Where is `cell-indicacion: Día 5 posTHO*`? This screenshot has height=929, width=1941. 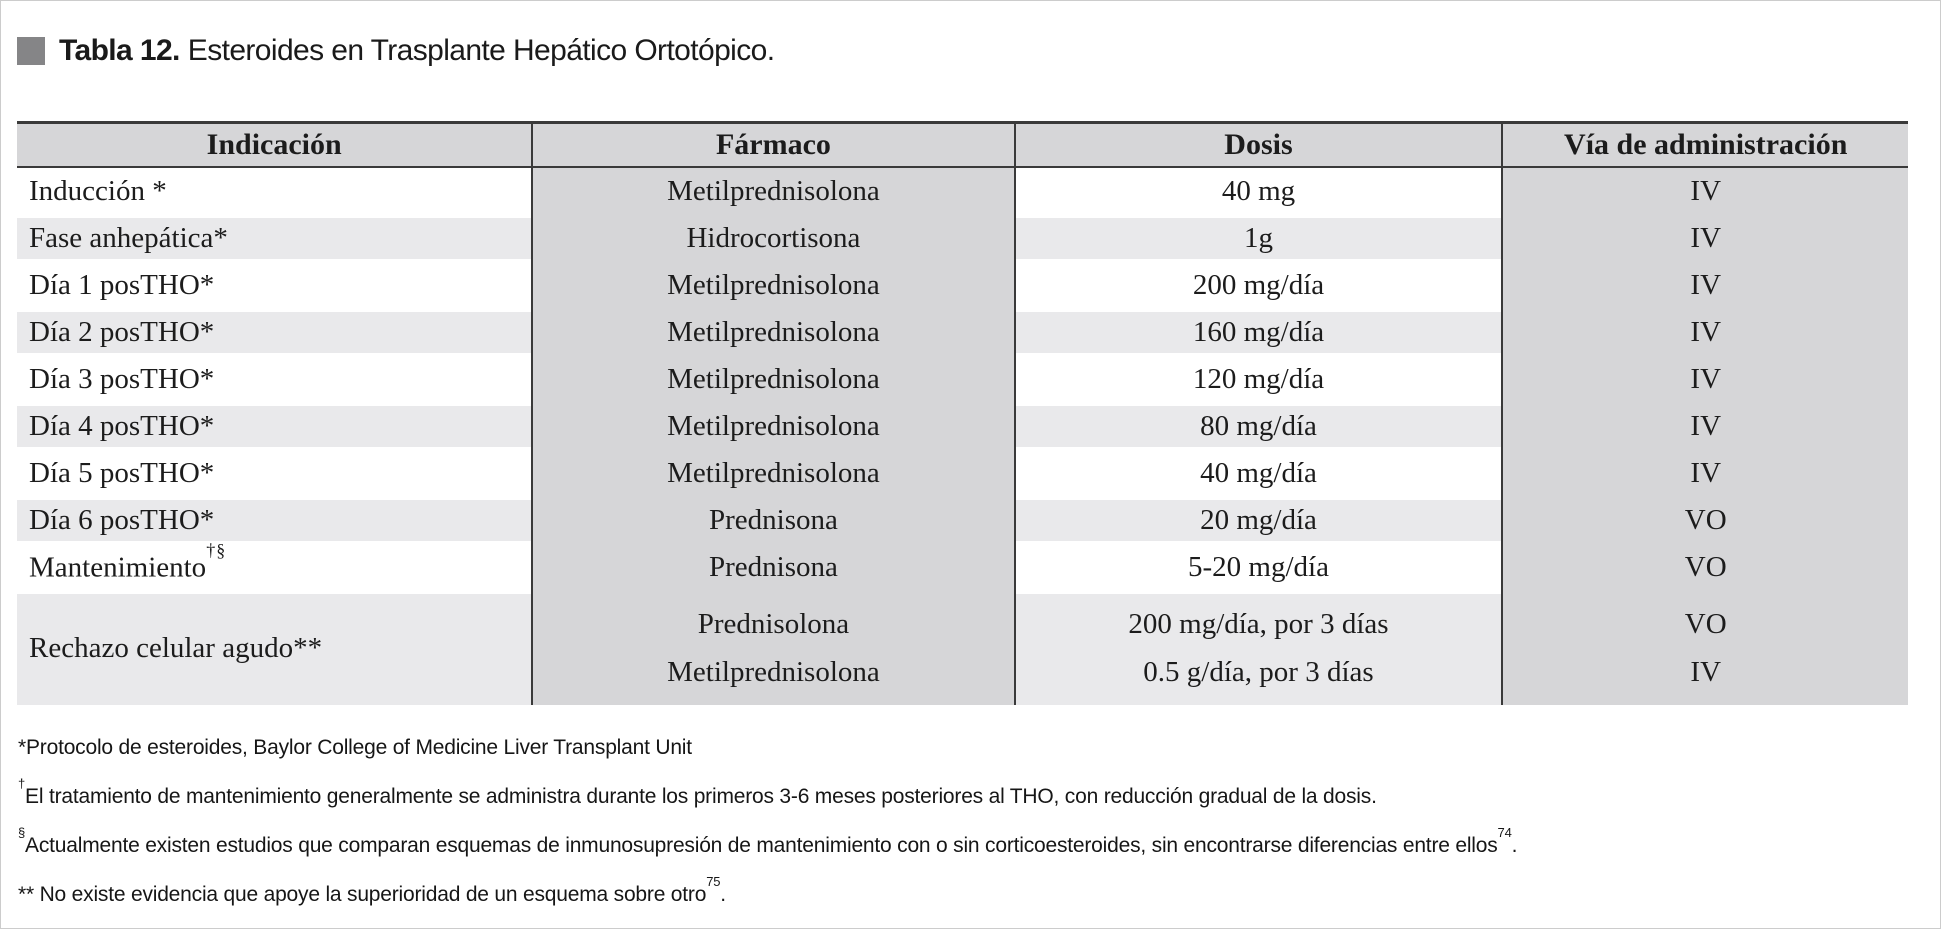 cell-indicacion: Día 5 posTHO* is located at coordinates (274, 473).